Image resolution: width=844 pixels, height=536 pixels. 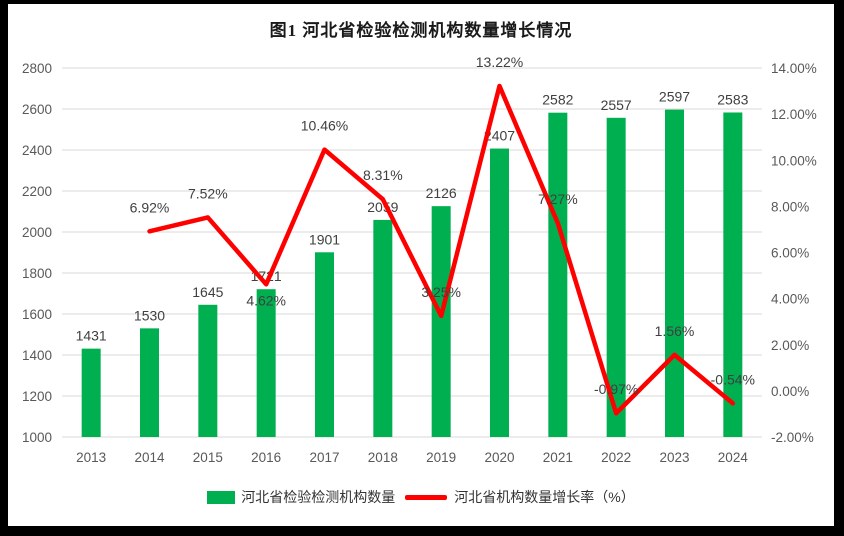 What do you see at coordinates (383, 175) in the screenshot?
I see `line-value-label: 8.31%` at bounding box center [383, 175].